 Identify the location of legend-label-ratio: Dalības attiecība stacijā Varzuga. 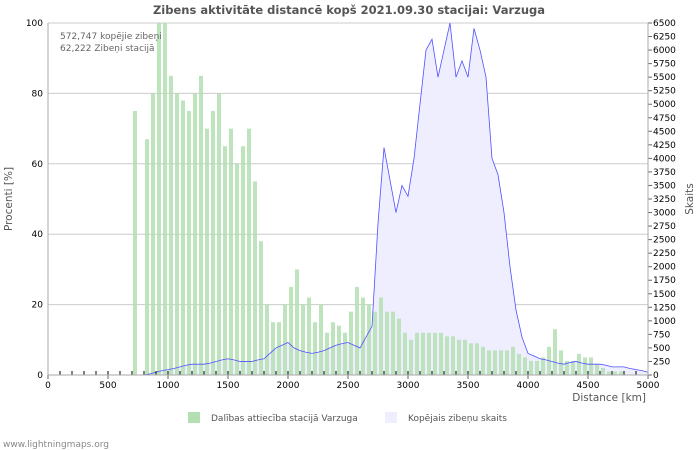
(284, 419).